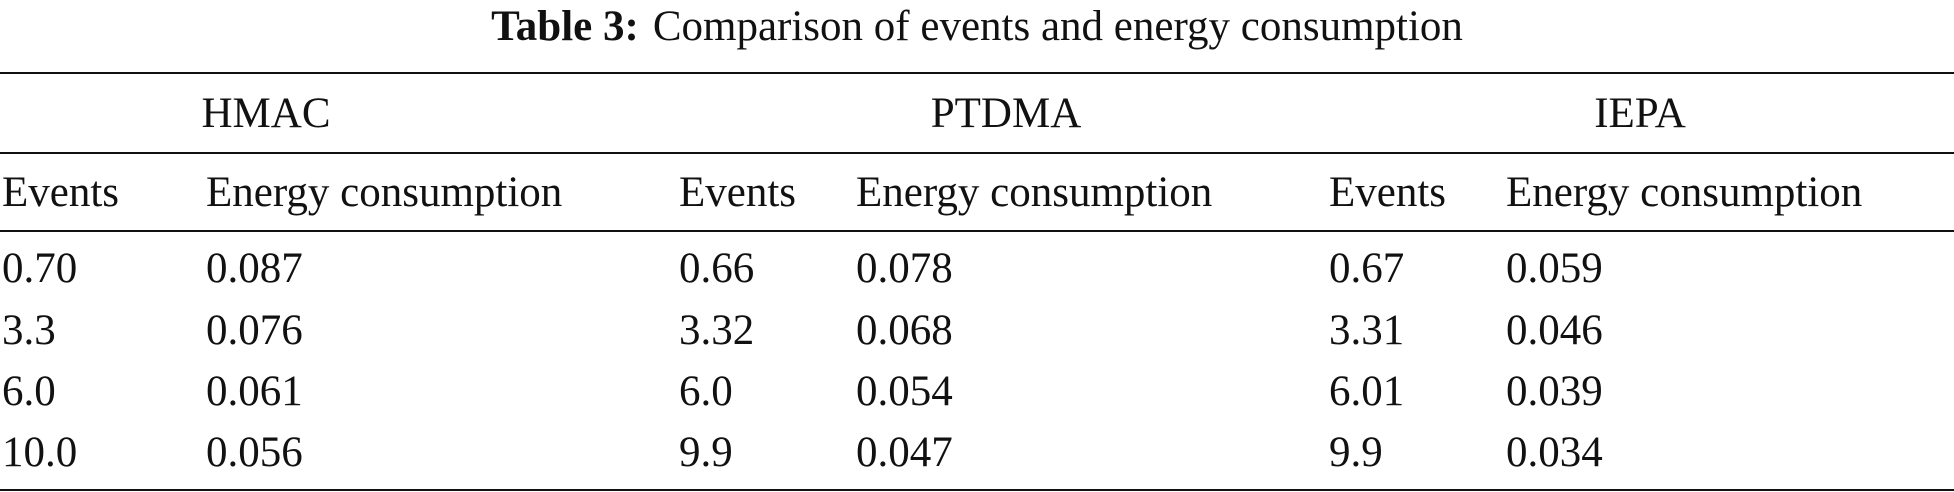  What do you see at coordinates (1367, 330) in the screenshot?
I see `table-cell: 3.31` at bounding box center [1367, 330].